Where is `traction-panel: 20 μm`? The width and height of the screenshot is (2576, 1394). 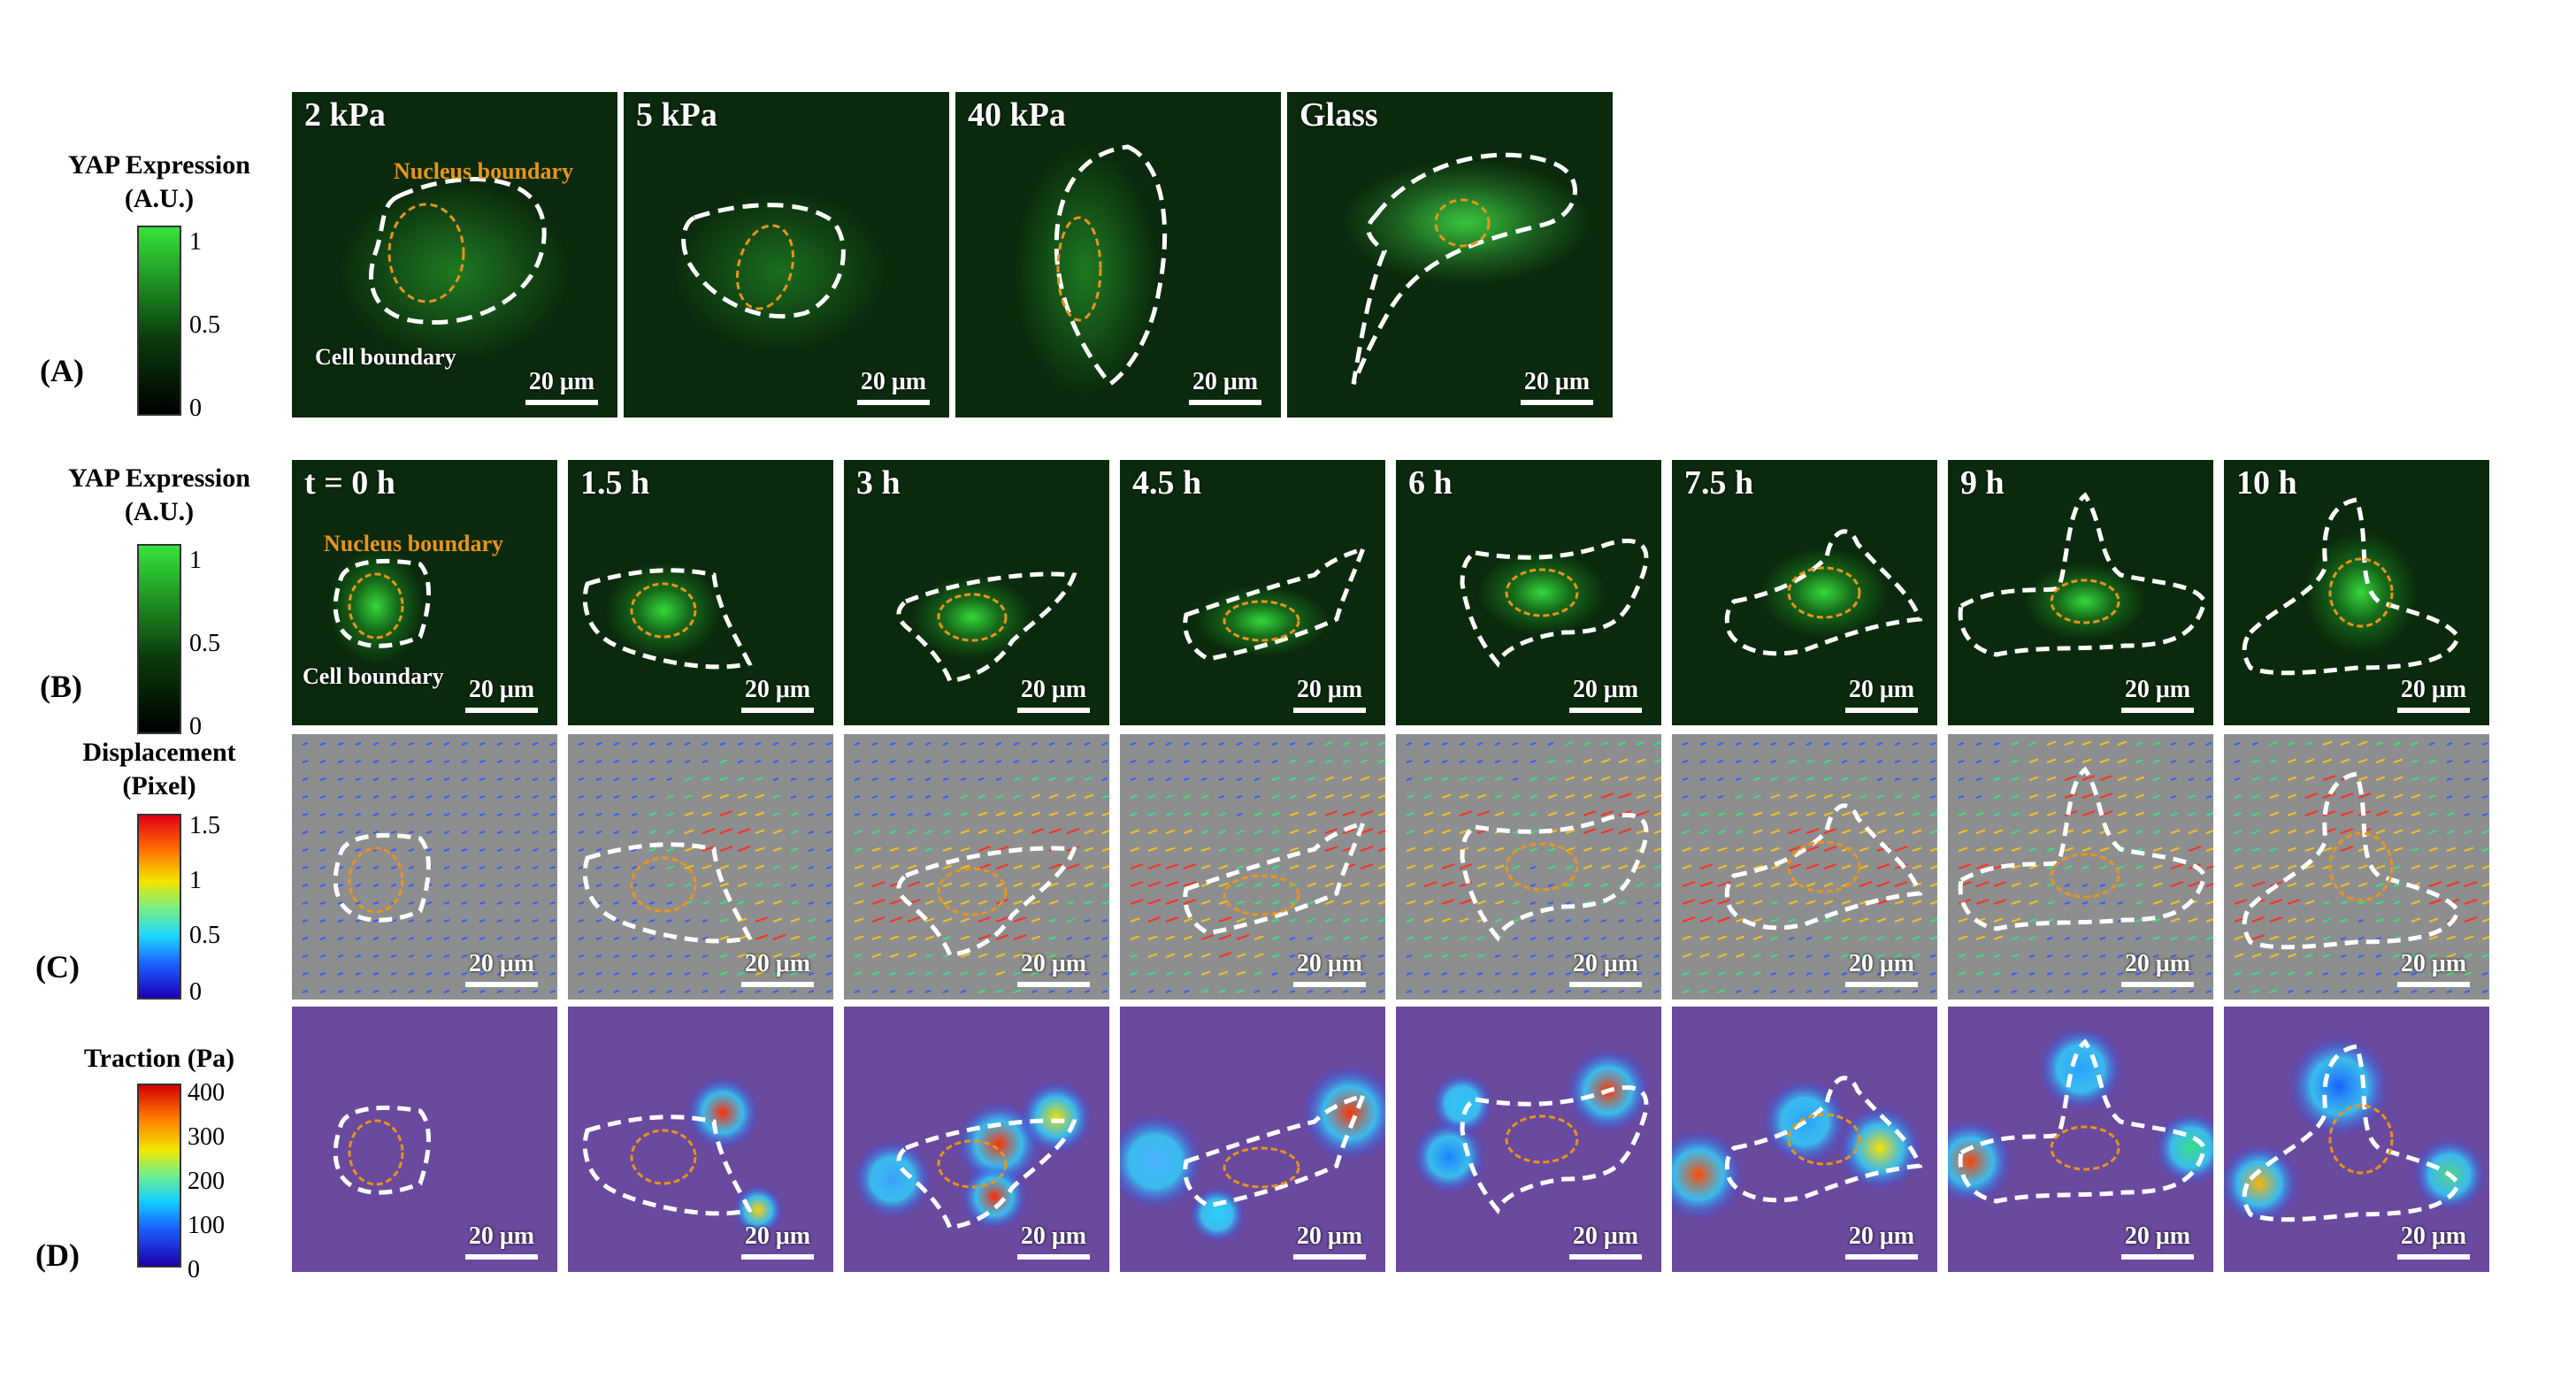 traction-panel: 20 μm is located at coordinates (976, 1139).